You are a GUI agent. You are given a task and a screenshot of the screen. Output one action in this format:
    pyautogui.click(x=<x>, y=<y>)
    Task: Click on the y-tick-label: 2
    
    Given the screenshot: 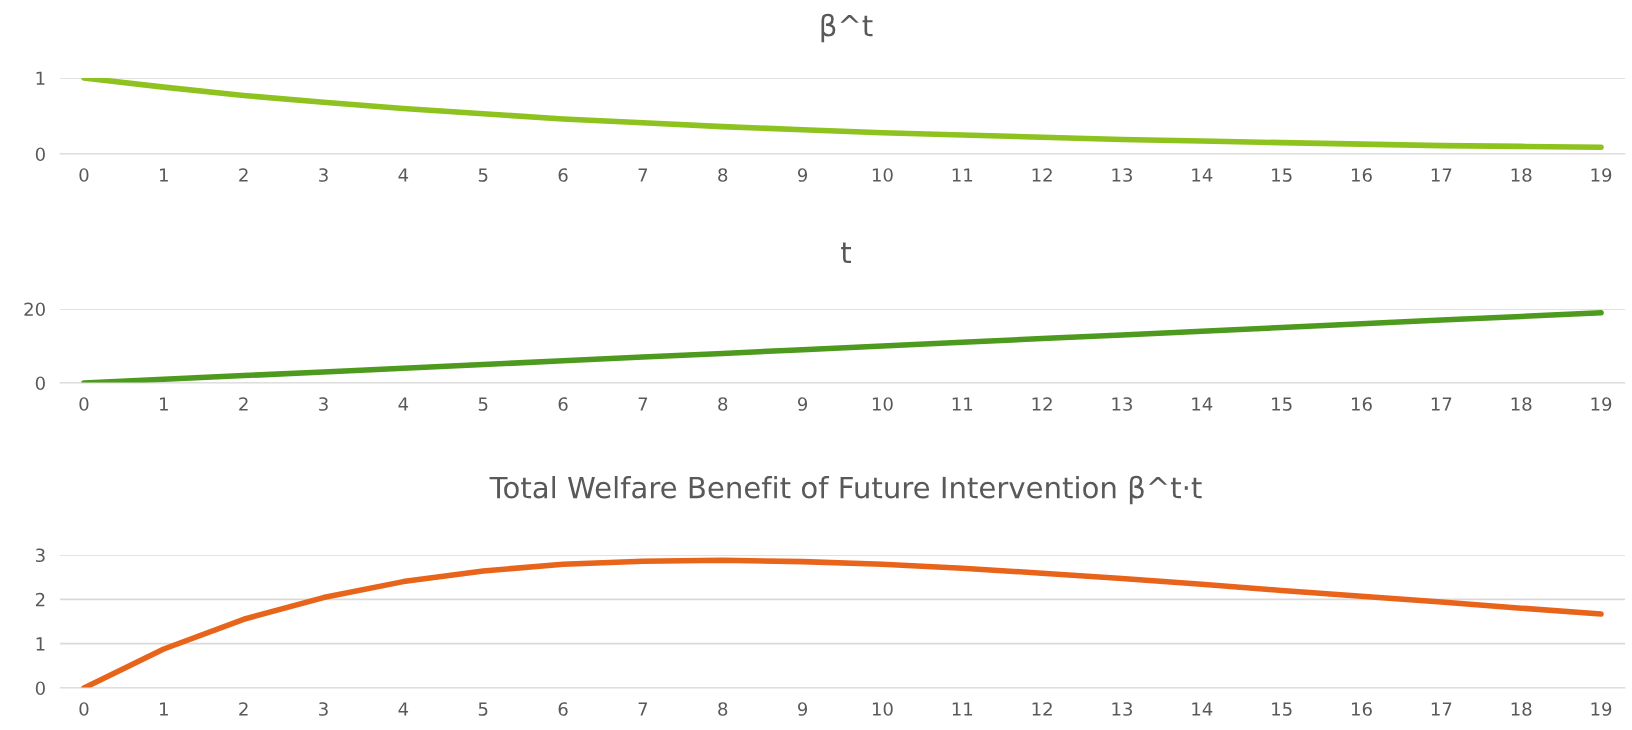 What is the action you would take?
    pyautogui.click(x=40, y=599)
    